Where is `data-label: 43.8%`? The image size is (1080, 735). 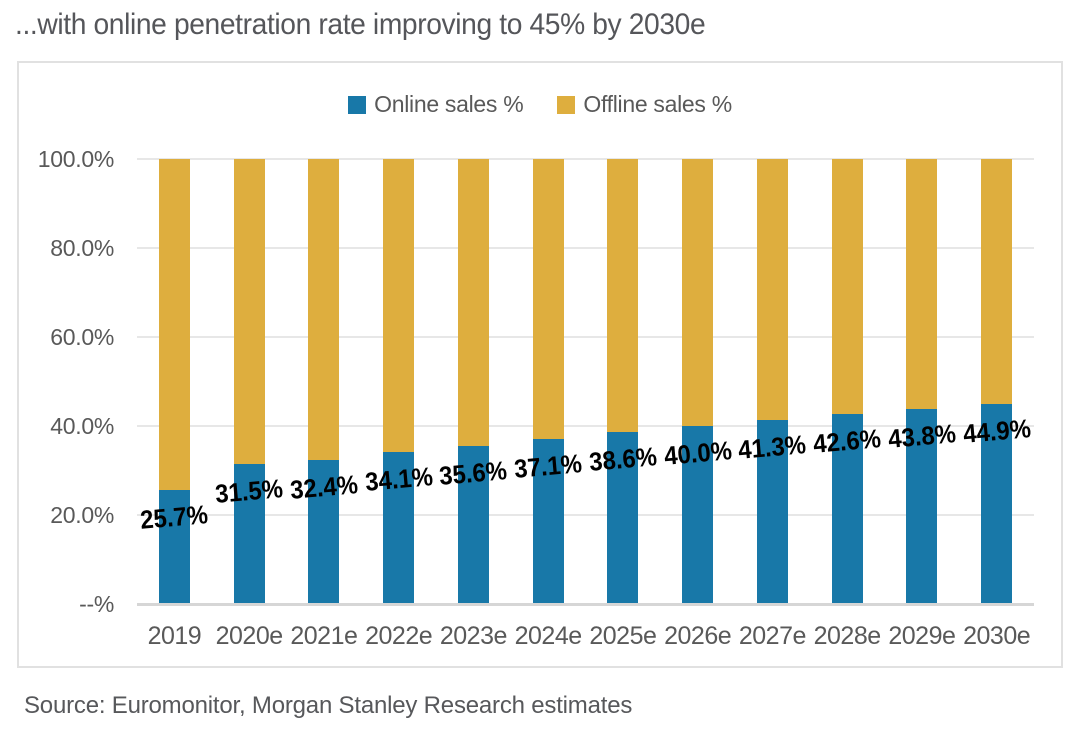 data-label: 43.8% is located at coordinates (921, 436).